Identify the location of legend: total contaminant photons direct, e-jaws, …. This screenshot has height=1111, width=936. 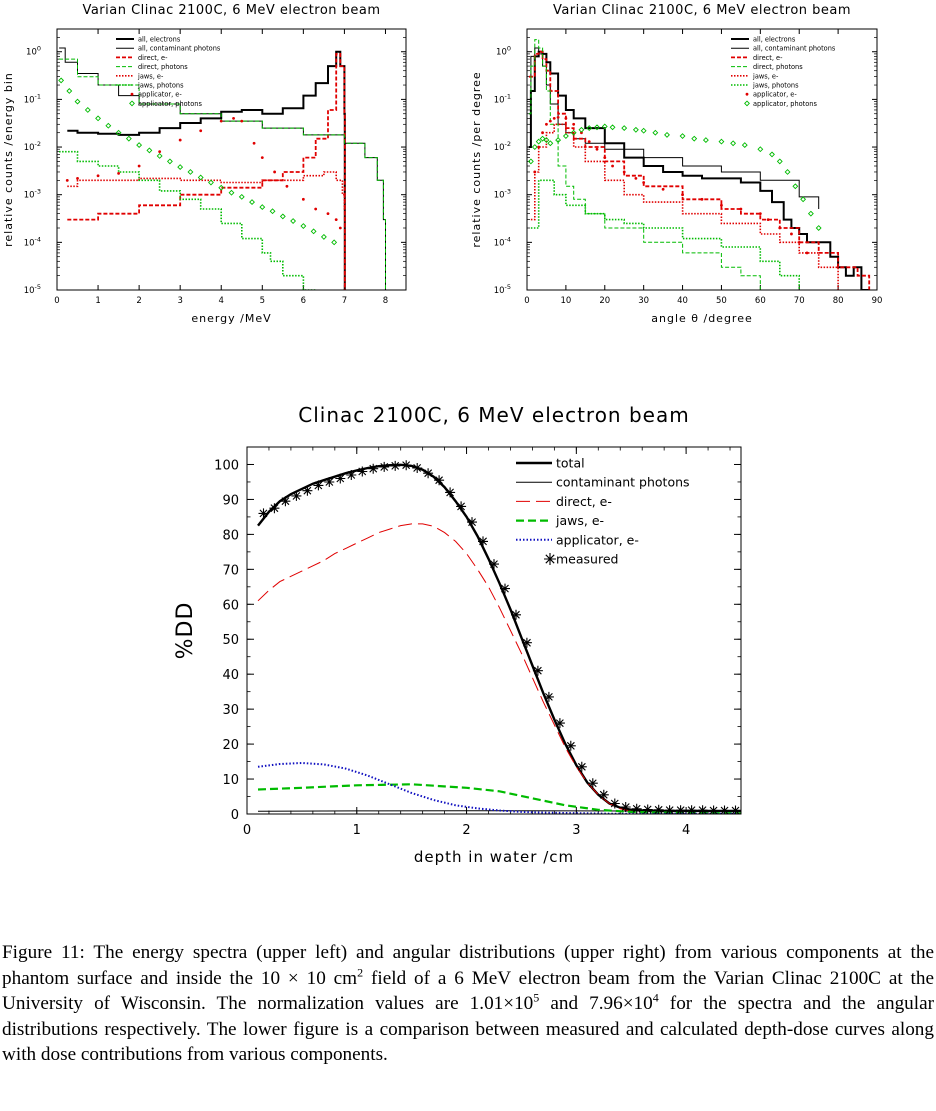
(603, 511).